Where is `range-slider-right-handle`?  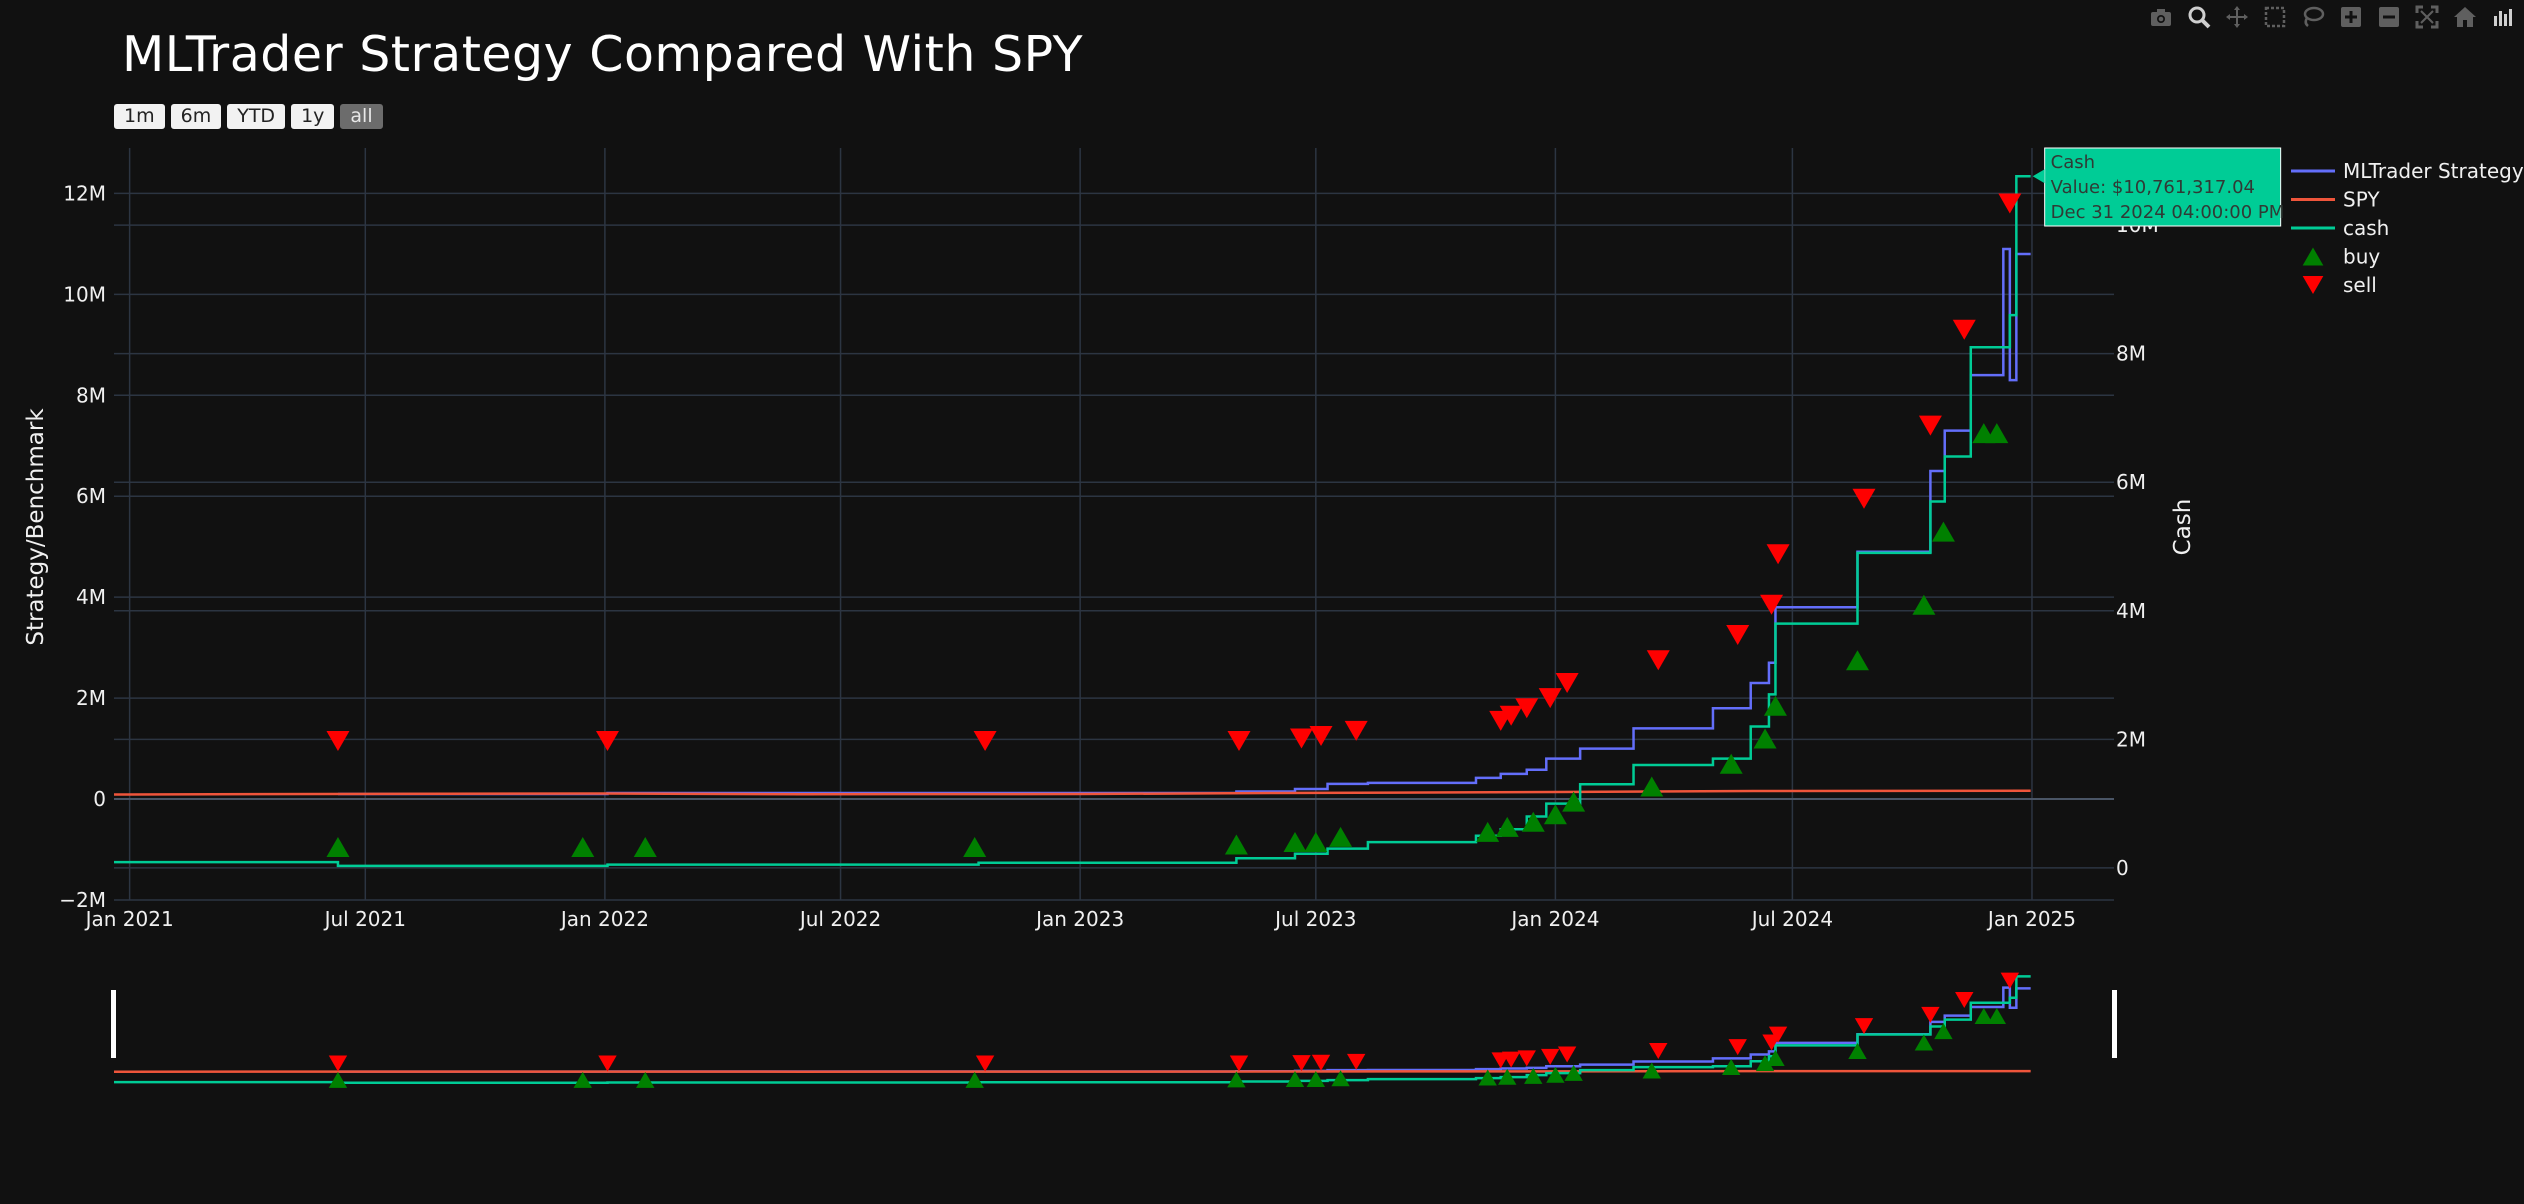
range-slider-right-handle is located at coordinates (2114, 1024).